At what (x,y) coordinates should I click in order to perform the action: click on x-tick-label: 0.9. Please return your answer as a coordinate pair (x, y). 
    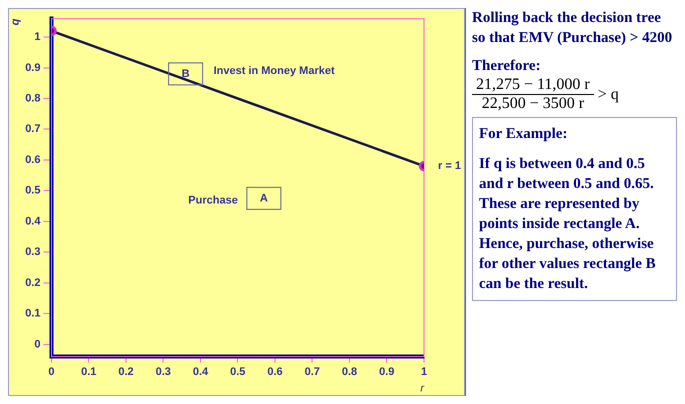
    Looking at the image, I should click on (386, 372).